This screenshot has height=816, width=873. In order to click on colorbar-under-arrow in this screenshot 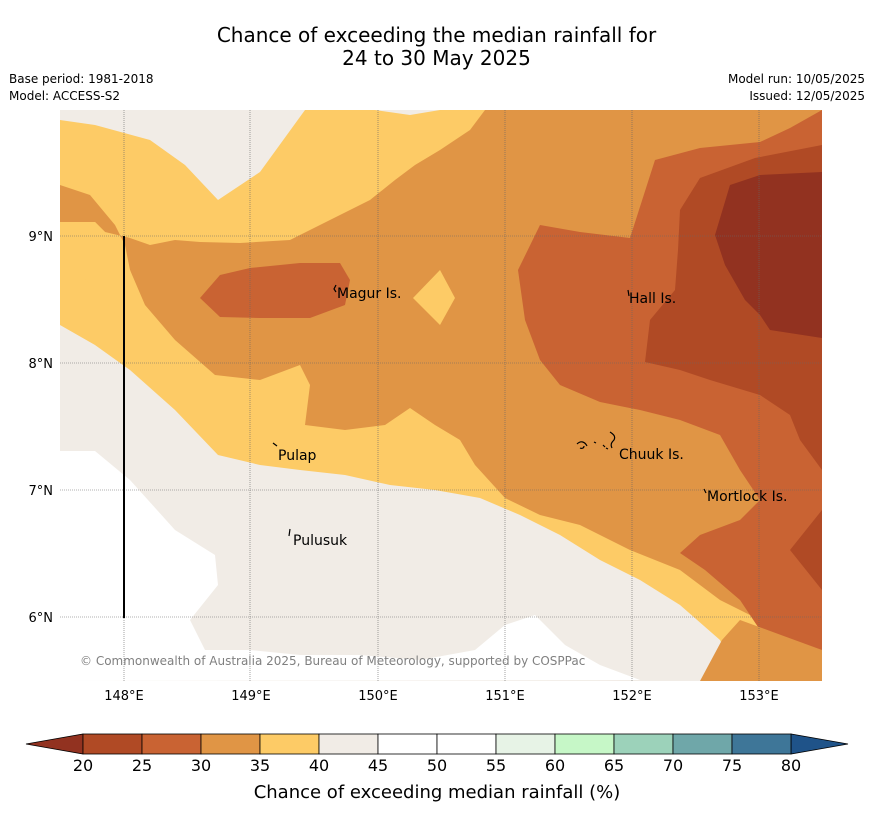, I will do `click(54, 744)`.